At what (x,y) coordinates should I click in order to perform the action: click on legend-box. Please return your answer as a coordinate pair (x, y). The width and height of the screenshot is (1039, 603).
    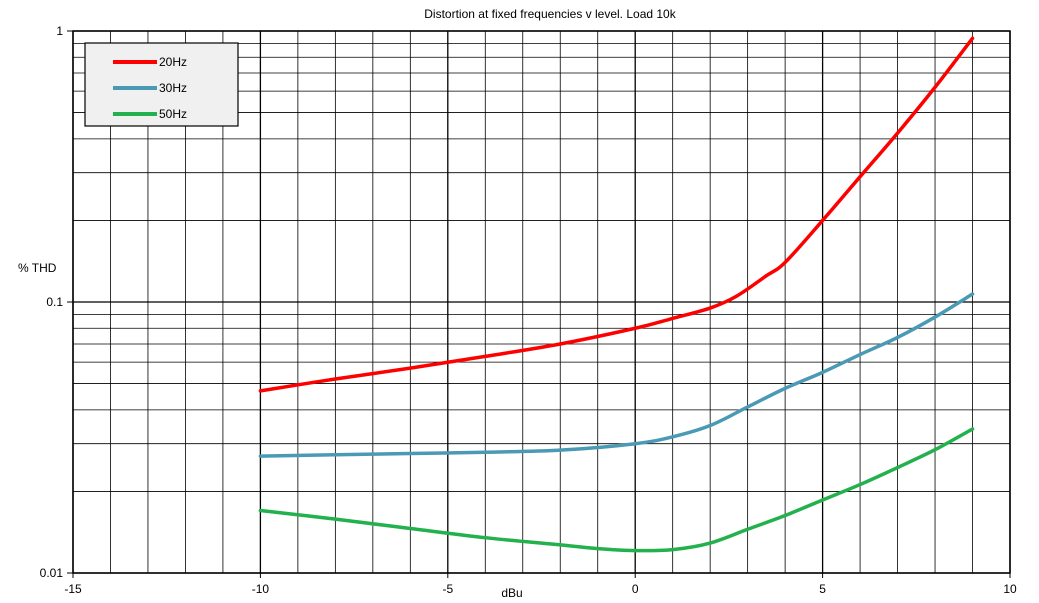
    Looking at the image, I should click on (161, 84).